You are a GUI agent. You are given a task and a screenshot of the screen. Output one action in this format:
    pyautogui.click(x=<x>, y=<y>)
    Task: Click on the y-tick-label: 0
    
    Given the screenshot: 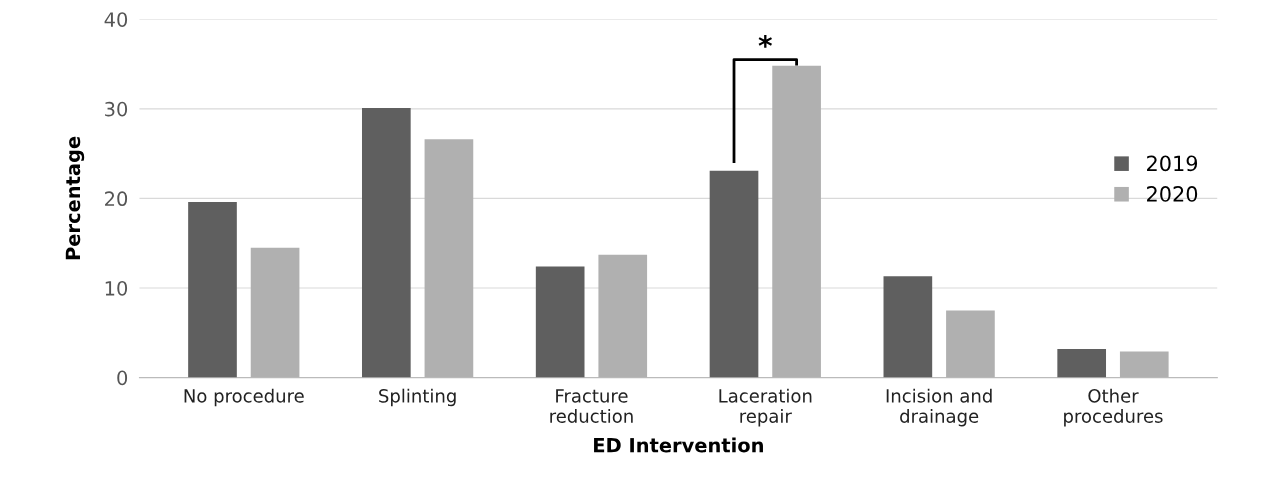 What is the action you would take?
    pyautogui.click(x=122, y=378)
    